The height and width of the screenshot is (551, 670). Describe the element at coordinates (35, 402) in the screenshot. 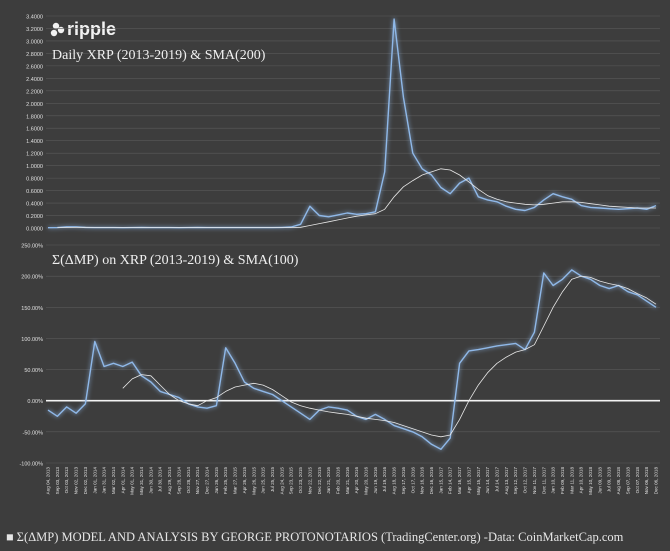

I see `sigma-ytick-label: 0.00%` at that location.